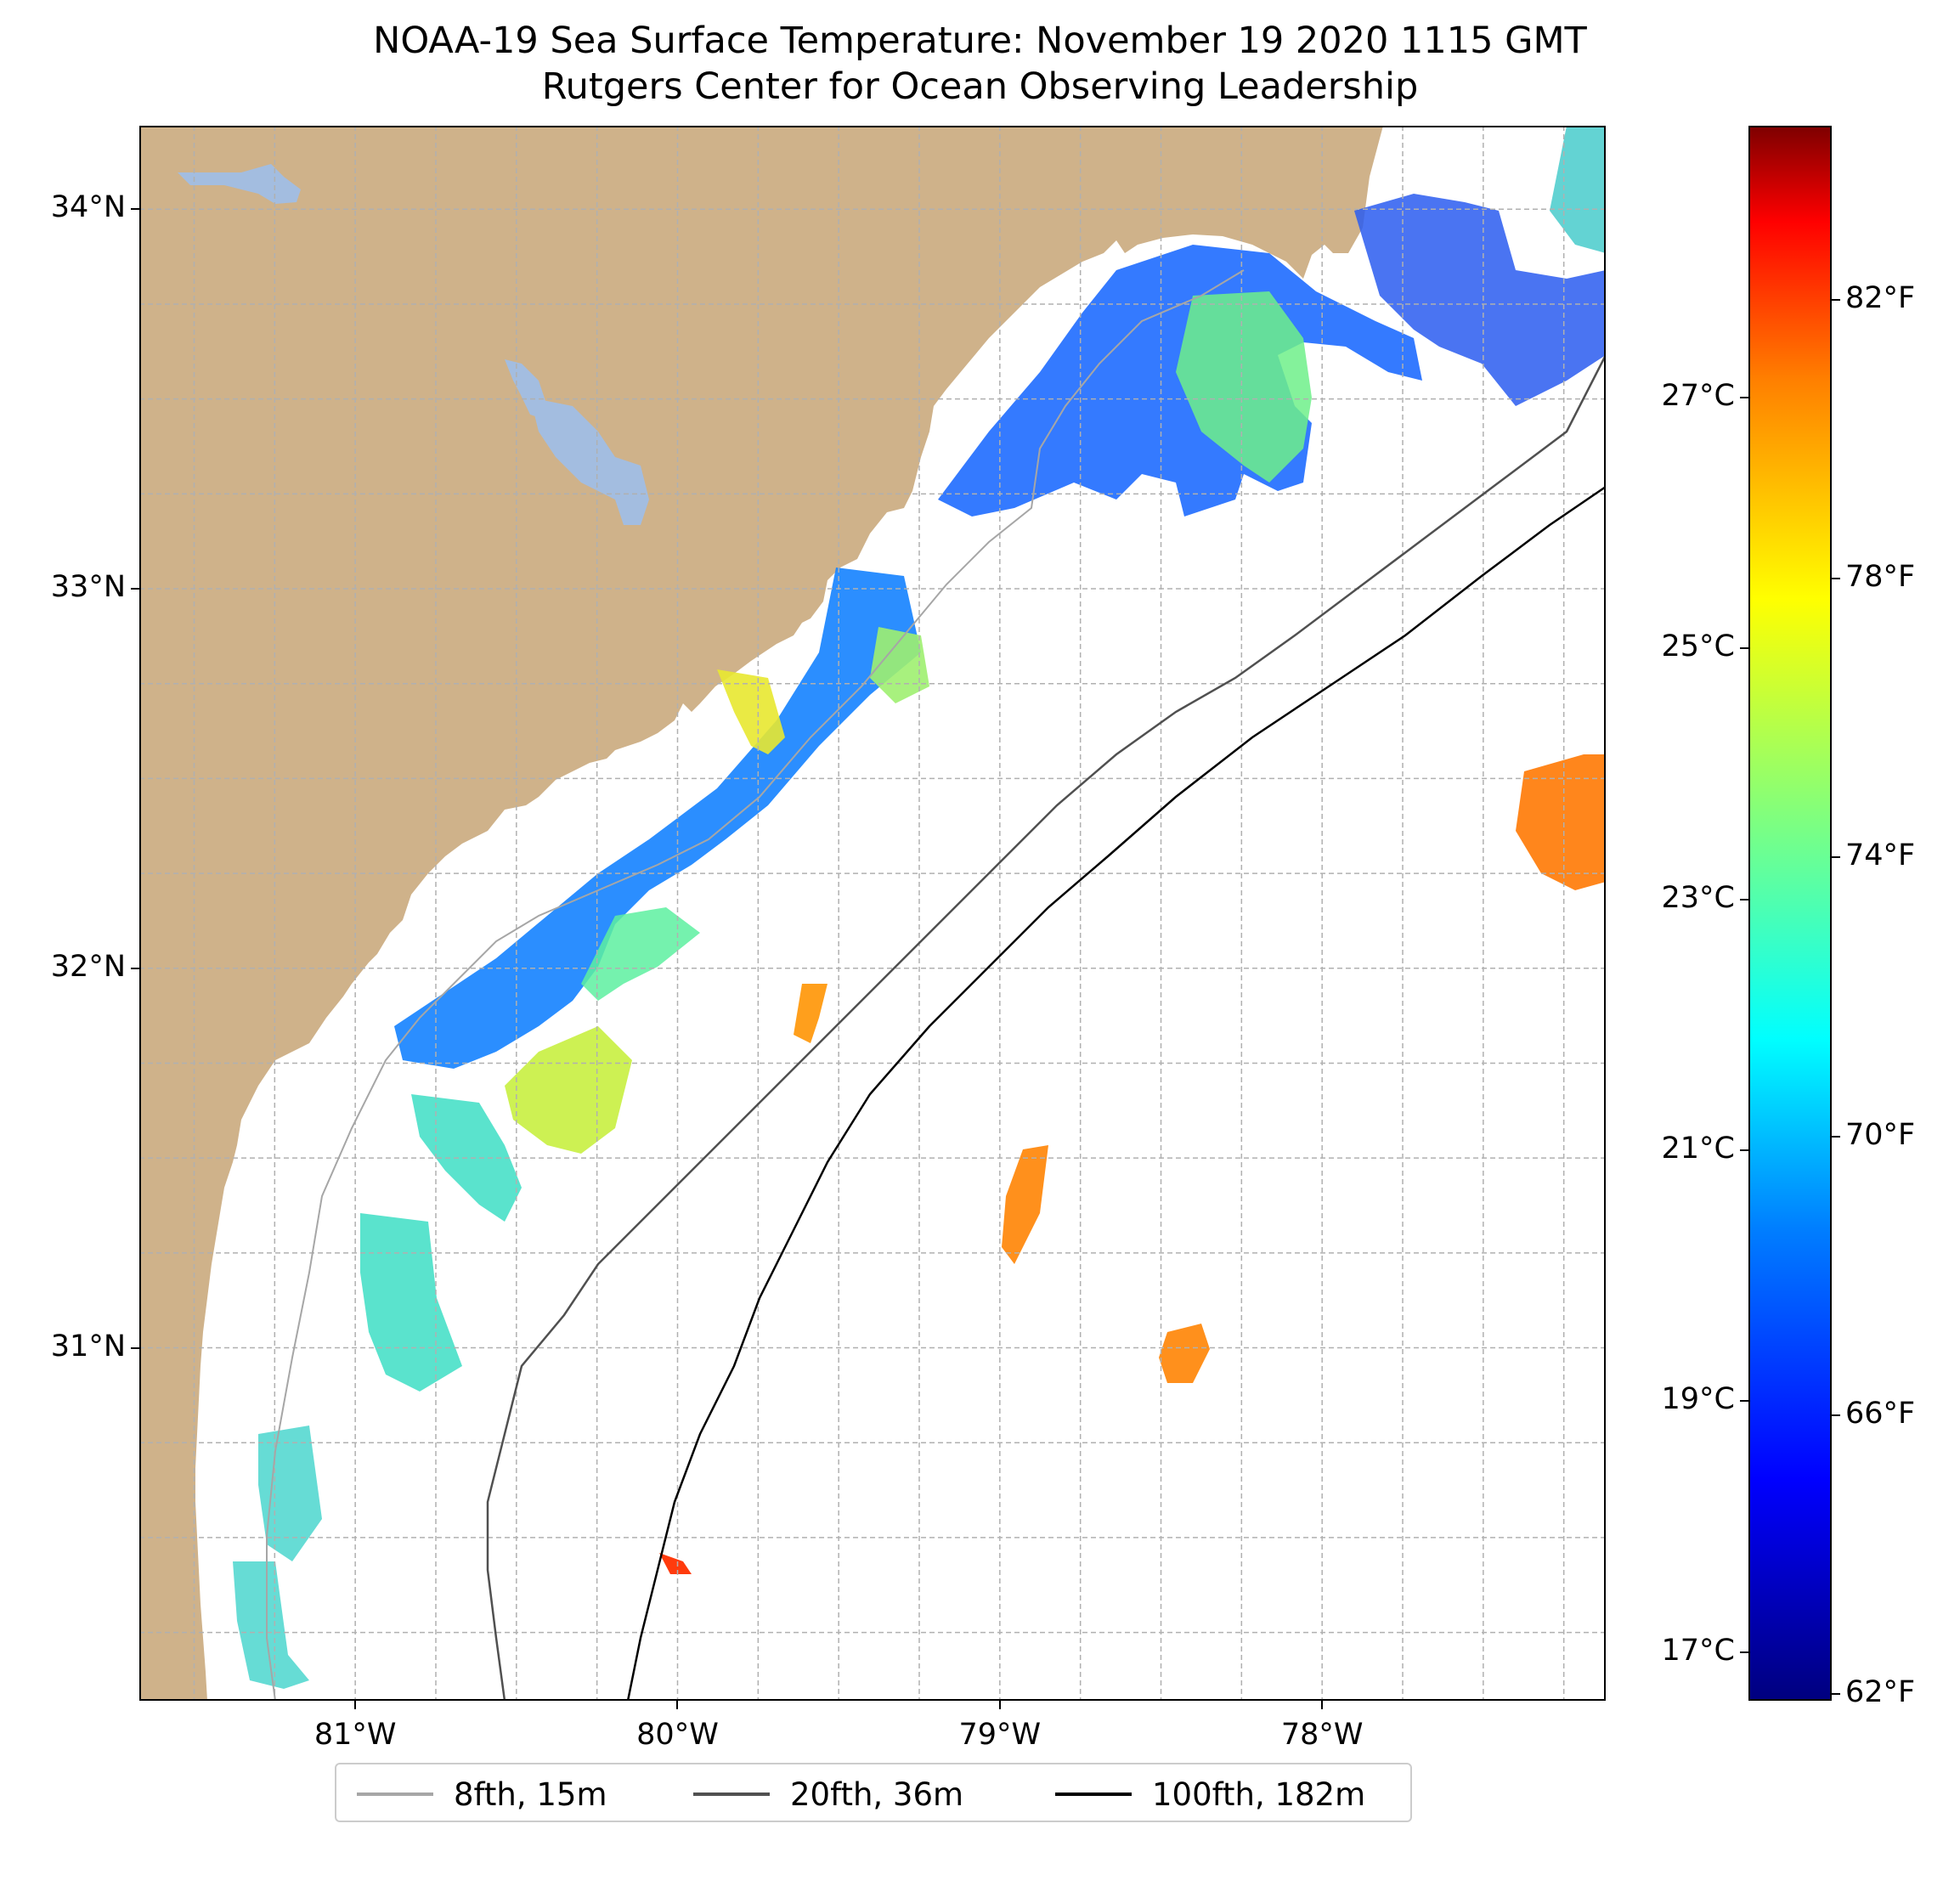 The height and width of the screenshot is (1880, 1960). I want to click on sst-patch-mid-green-small, so click(900, 665).